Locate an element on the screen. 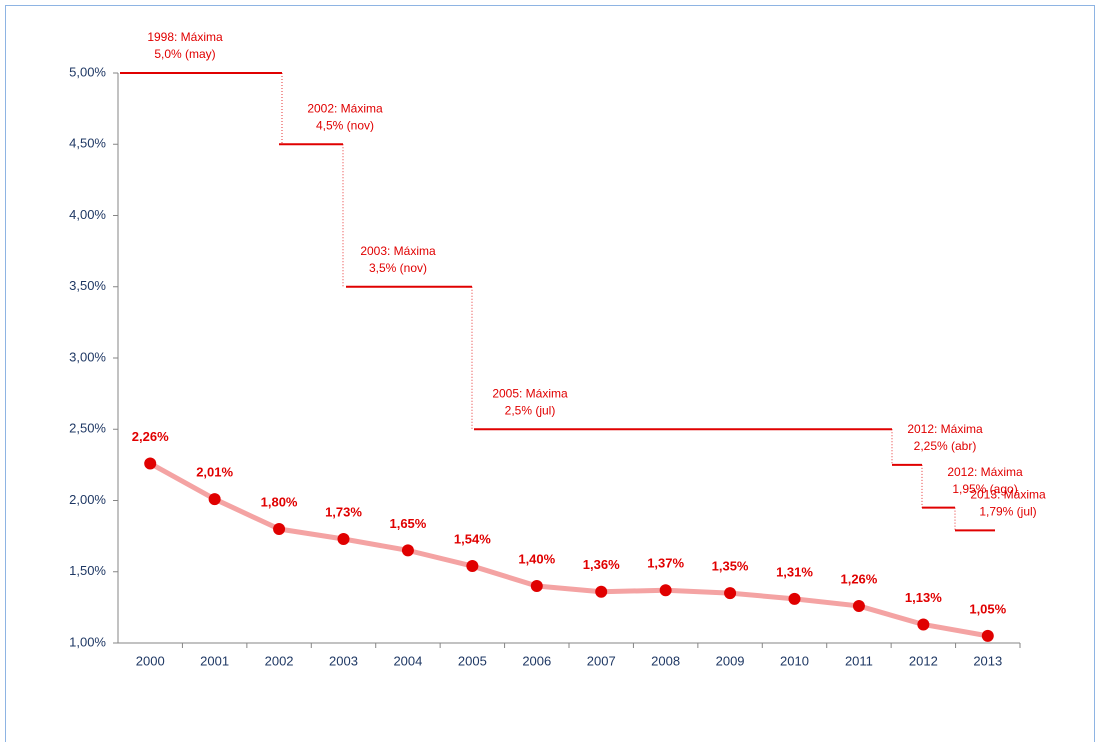 Image resolution: width=1100 pixels, height=742 pixels. value-label: 1,36% is located at coordinates (601, 564).